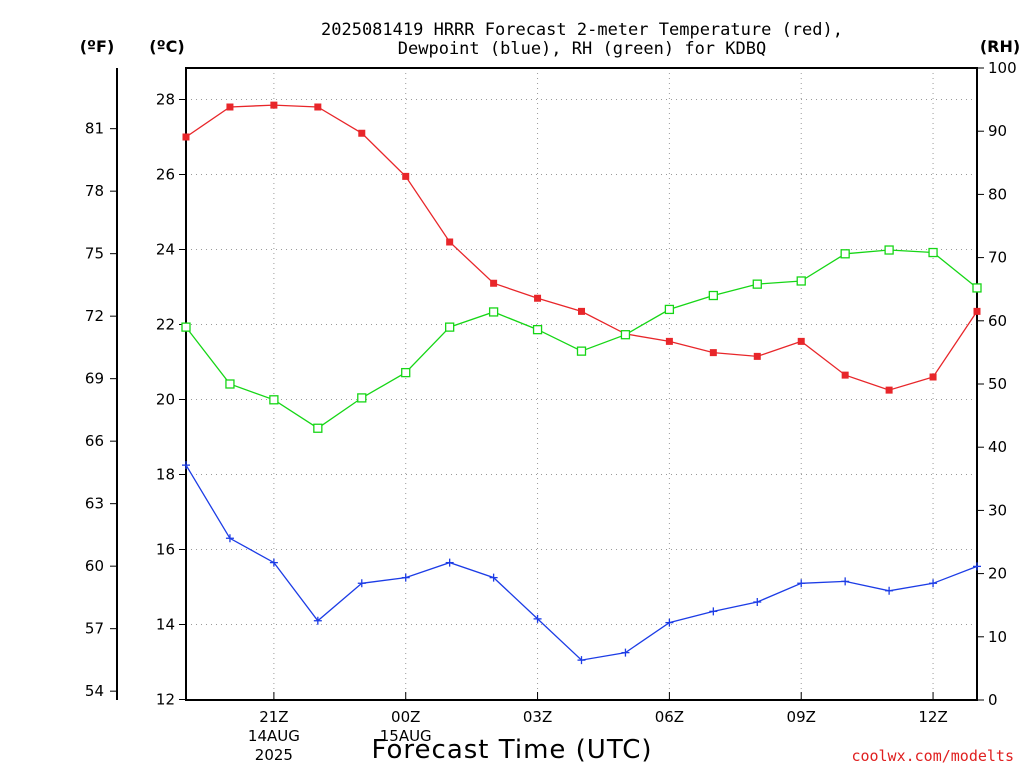 This screenshot has height=768, width=1024. I want to click on celsius-tick-label: 18, so click(165, 475).